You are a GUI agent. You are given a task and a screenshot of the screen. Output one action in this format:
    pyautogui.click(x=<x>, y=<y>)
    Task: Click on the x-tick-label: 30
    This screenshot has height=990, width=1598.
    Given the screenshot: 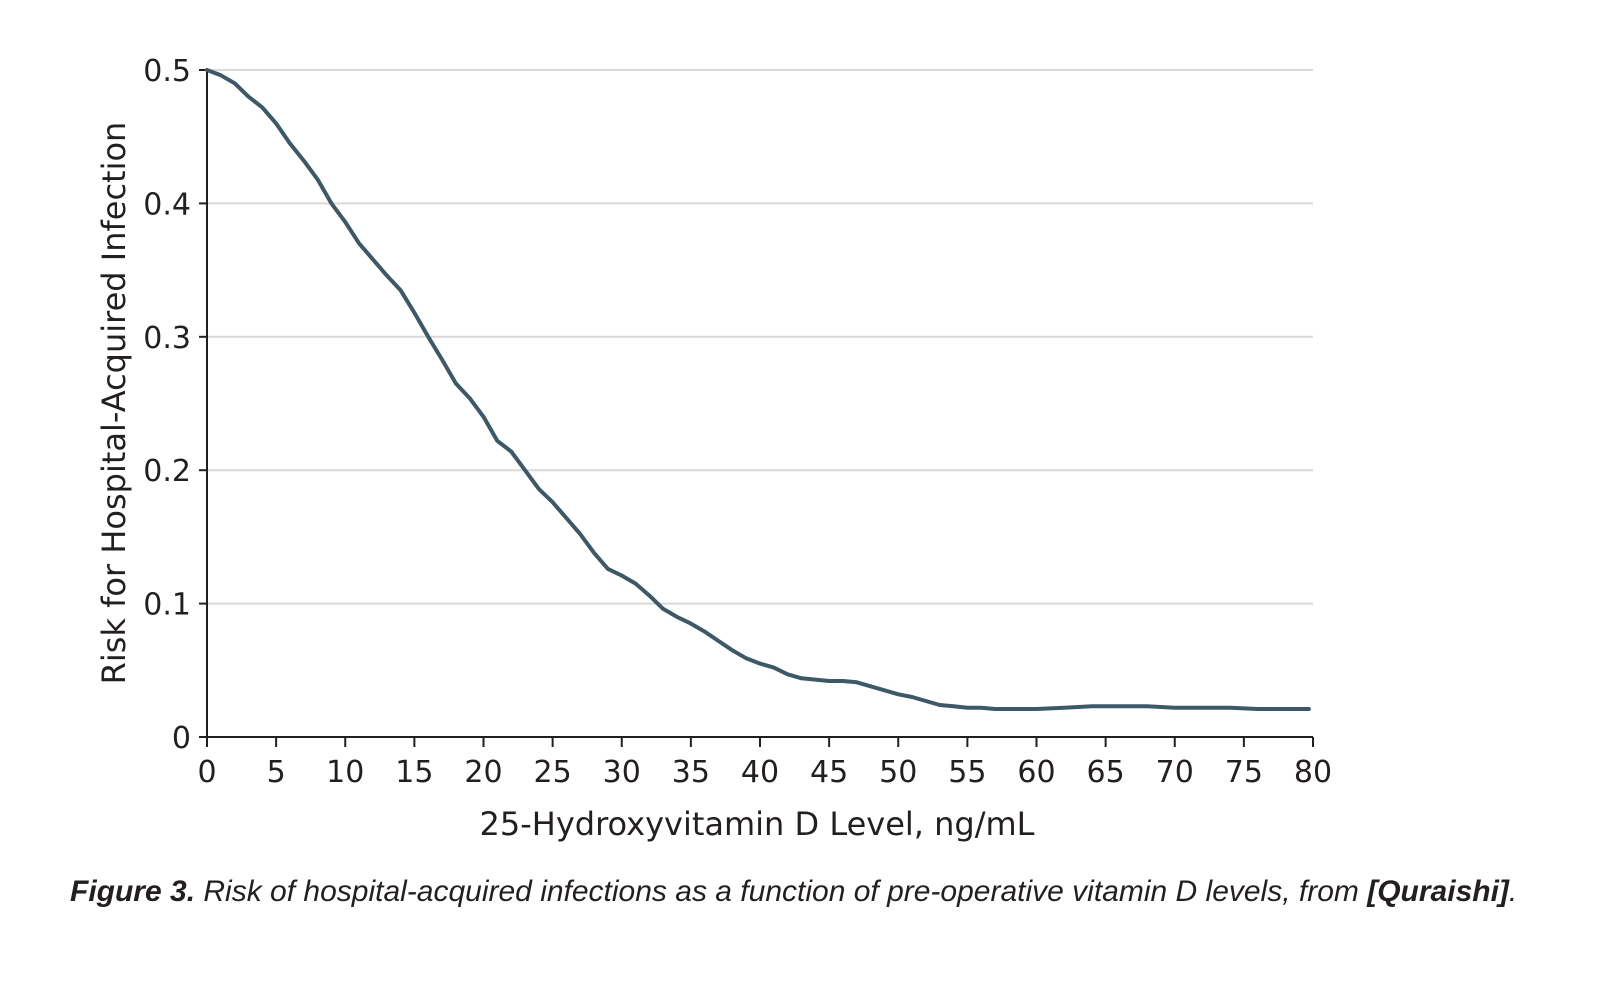 What is the action you would take?
    pyautogui.click(x=622, y=772)
    